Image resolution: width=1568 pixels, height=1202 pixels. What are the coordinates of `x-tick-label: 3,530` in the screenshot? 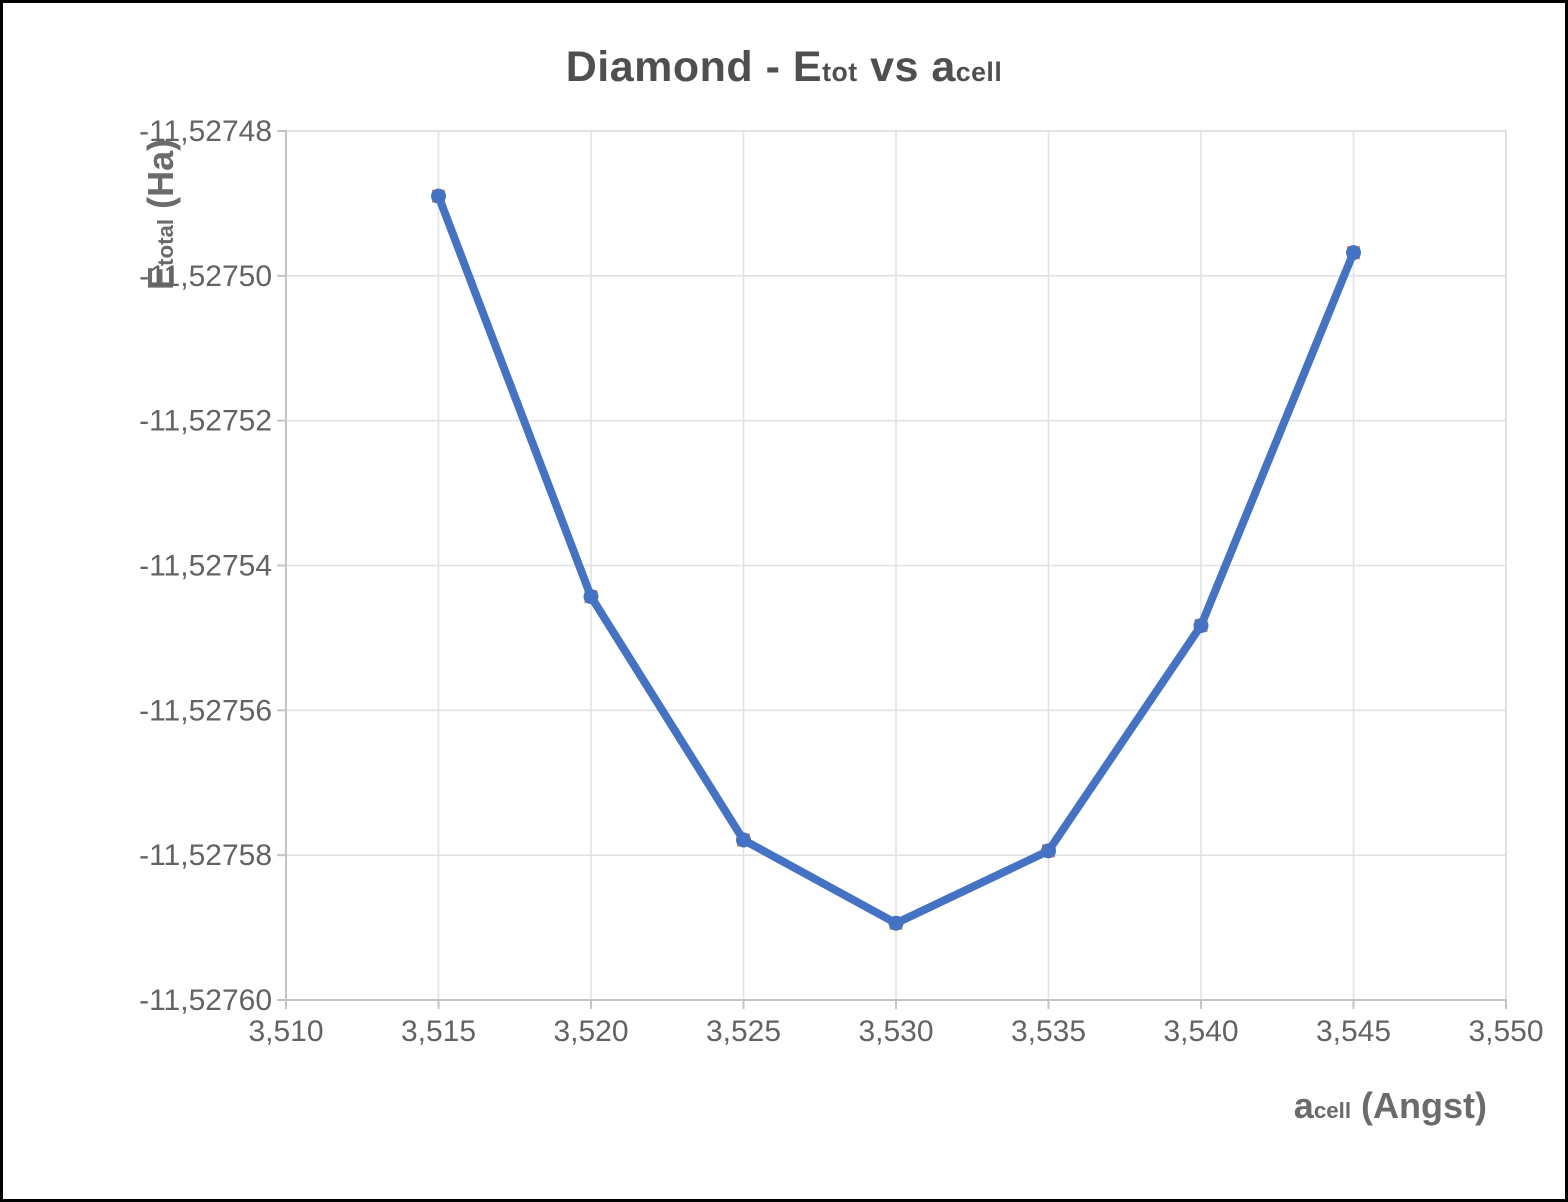 It's located at (895, 1031).